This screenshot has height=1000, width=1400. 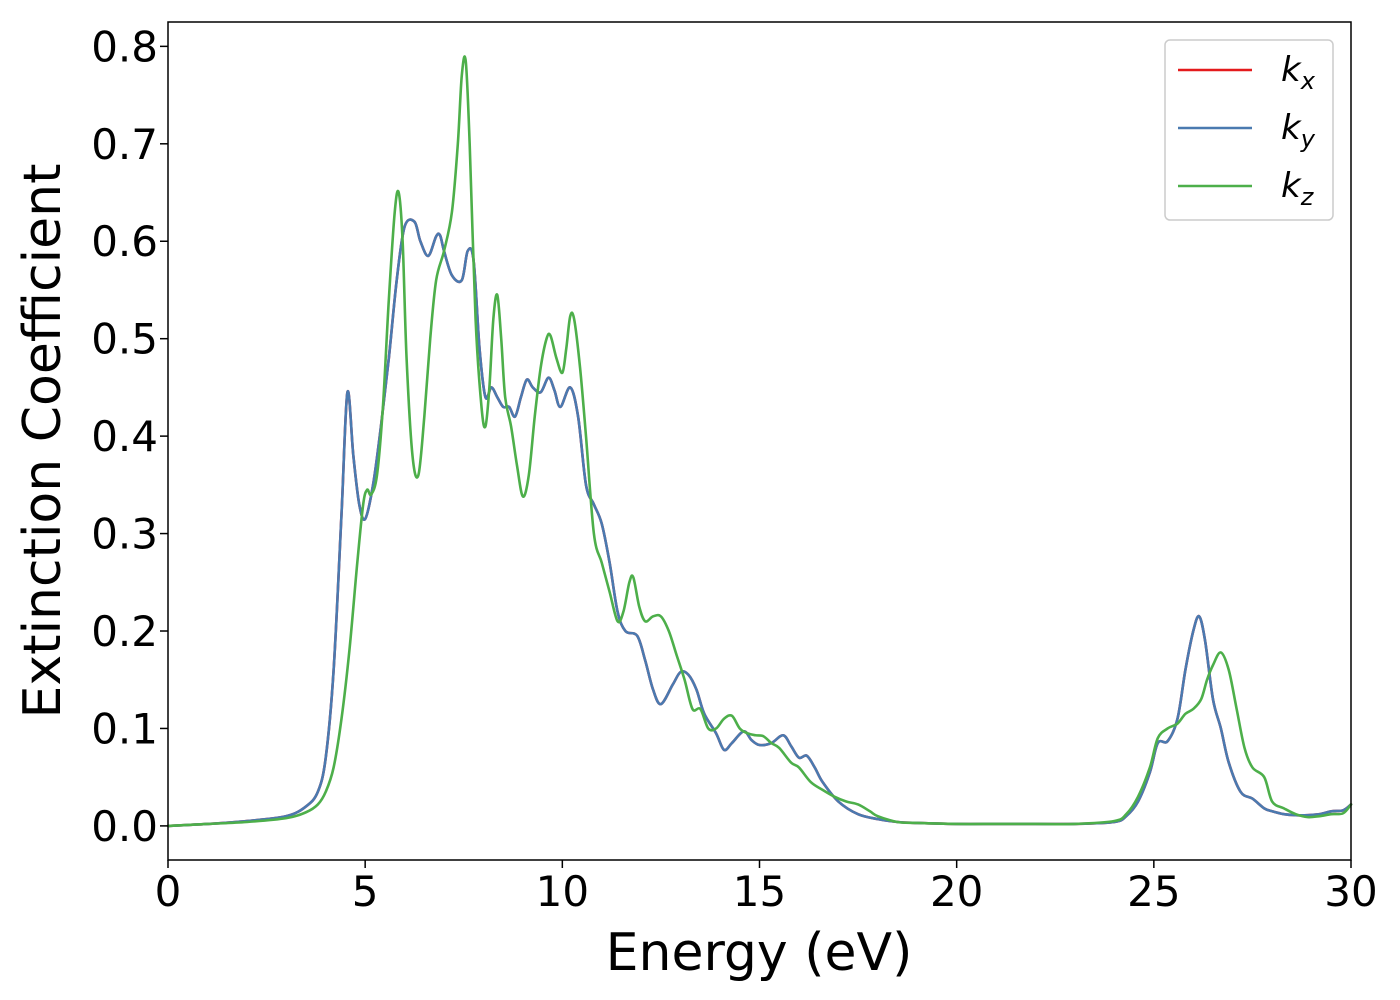 What do you see at coordinates (759, 953) in the screenshot?
I see `x-axis-title: Energy (eV)` at bounding box center [759, 953].